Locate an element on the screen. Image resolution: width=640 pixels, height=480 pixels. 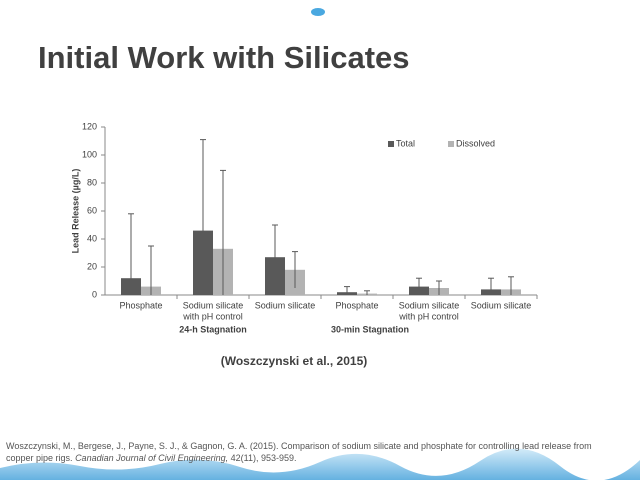
y-tick-label: 40 is located at coordinates (92, 238).